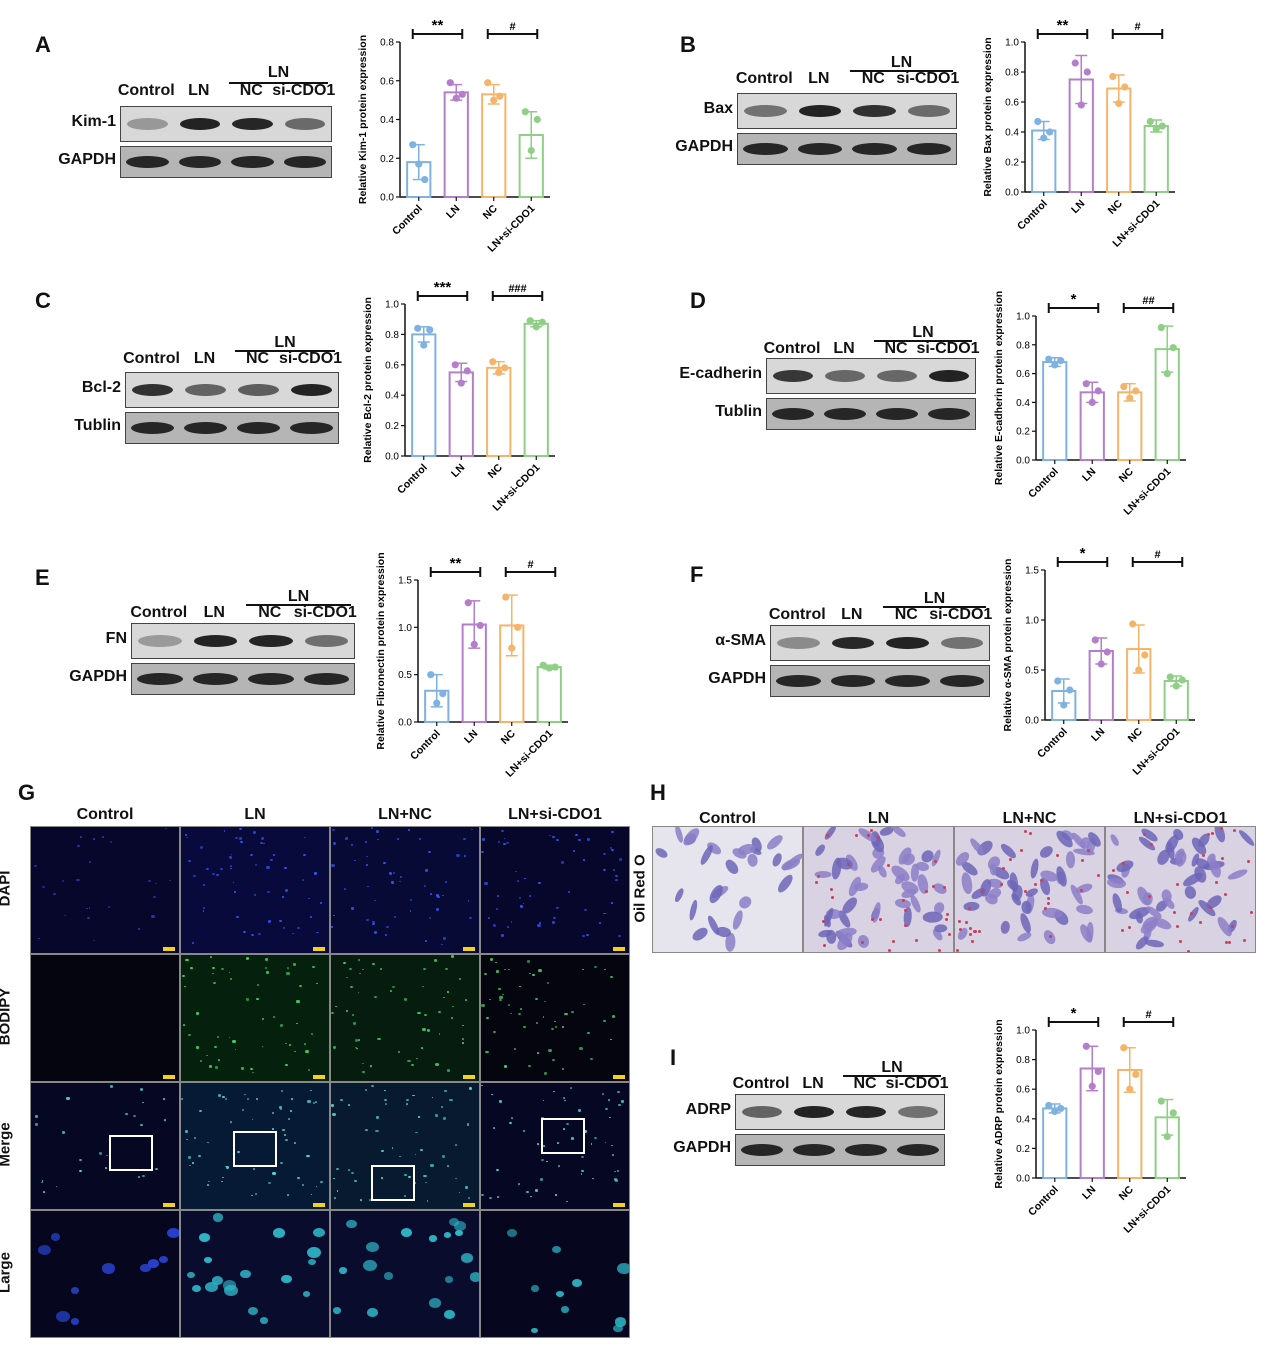 This screenshot has height=1357, width=1277. I want to click on loading-band, so click(874, 149).